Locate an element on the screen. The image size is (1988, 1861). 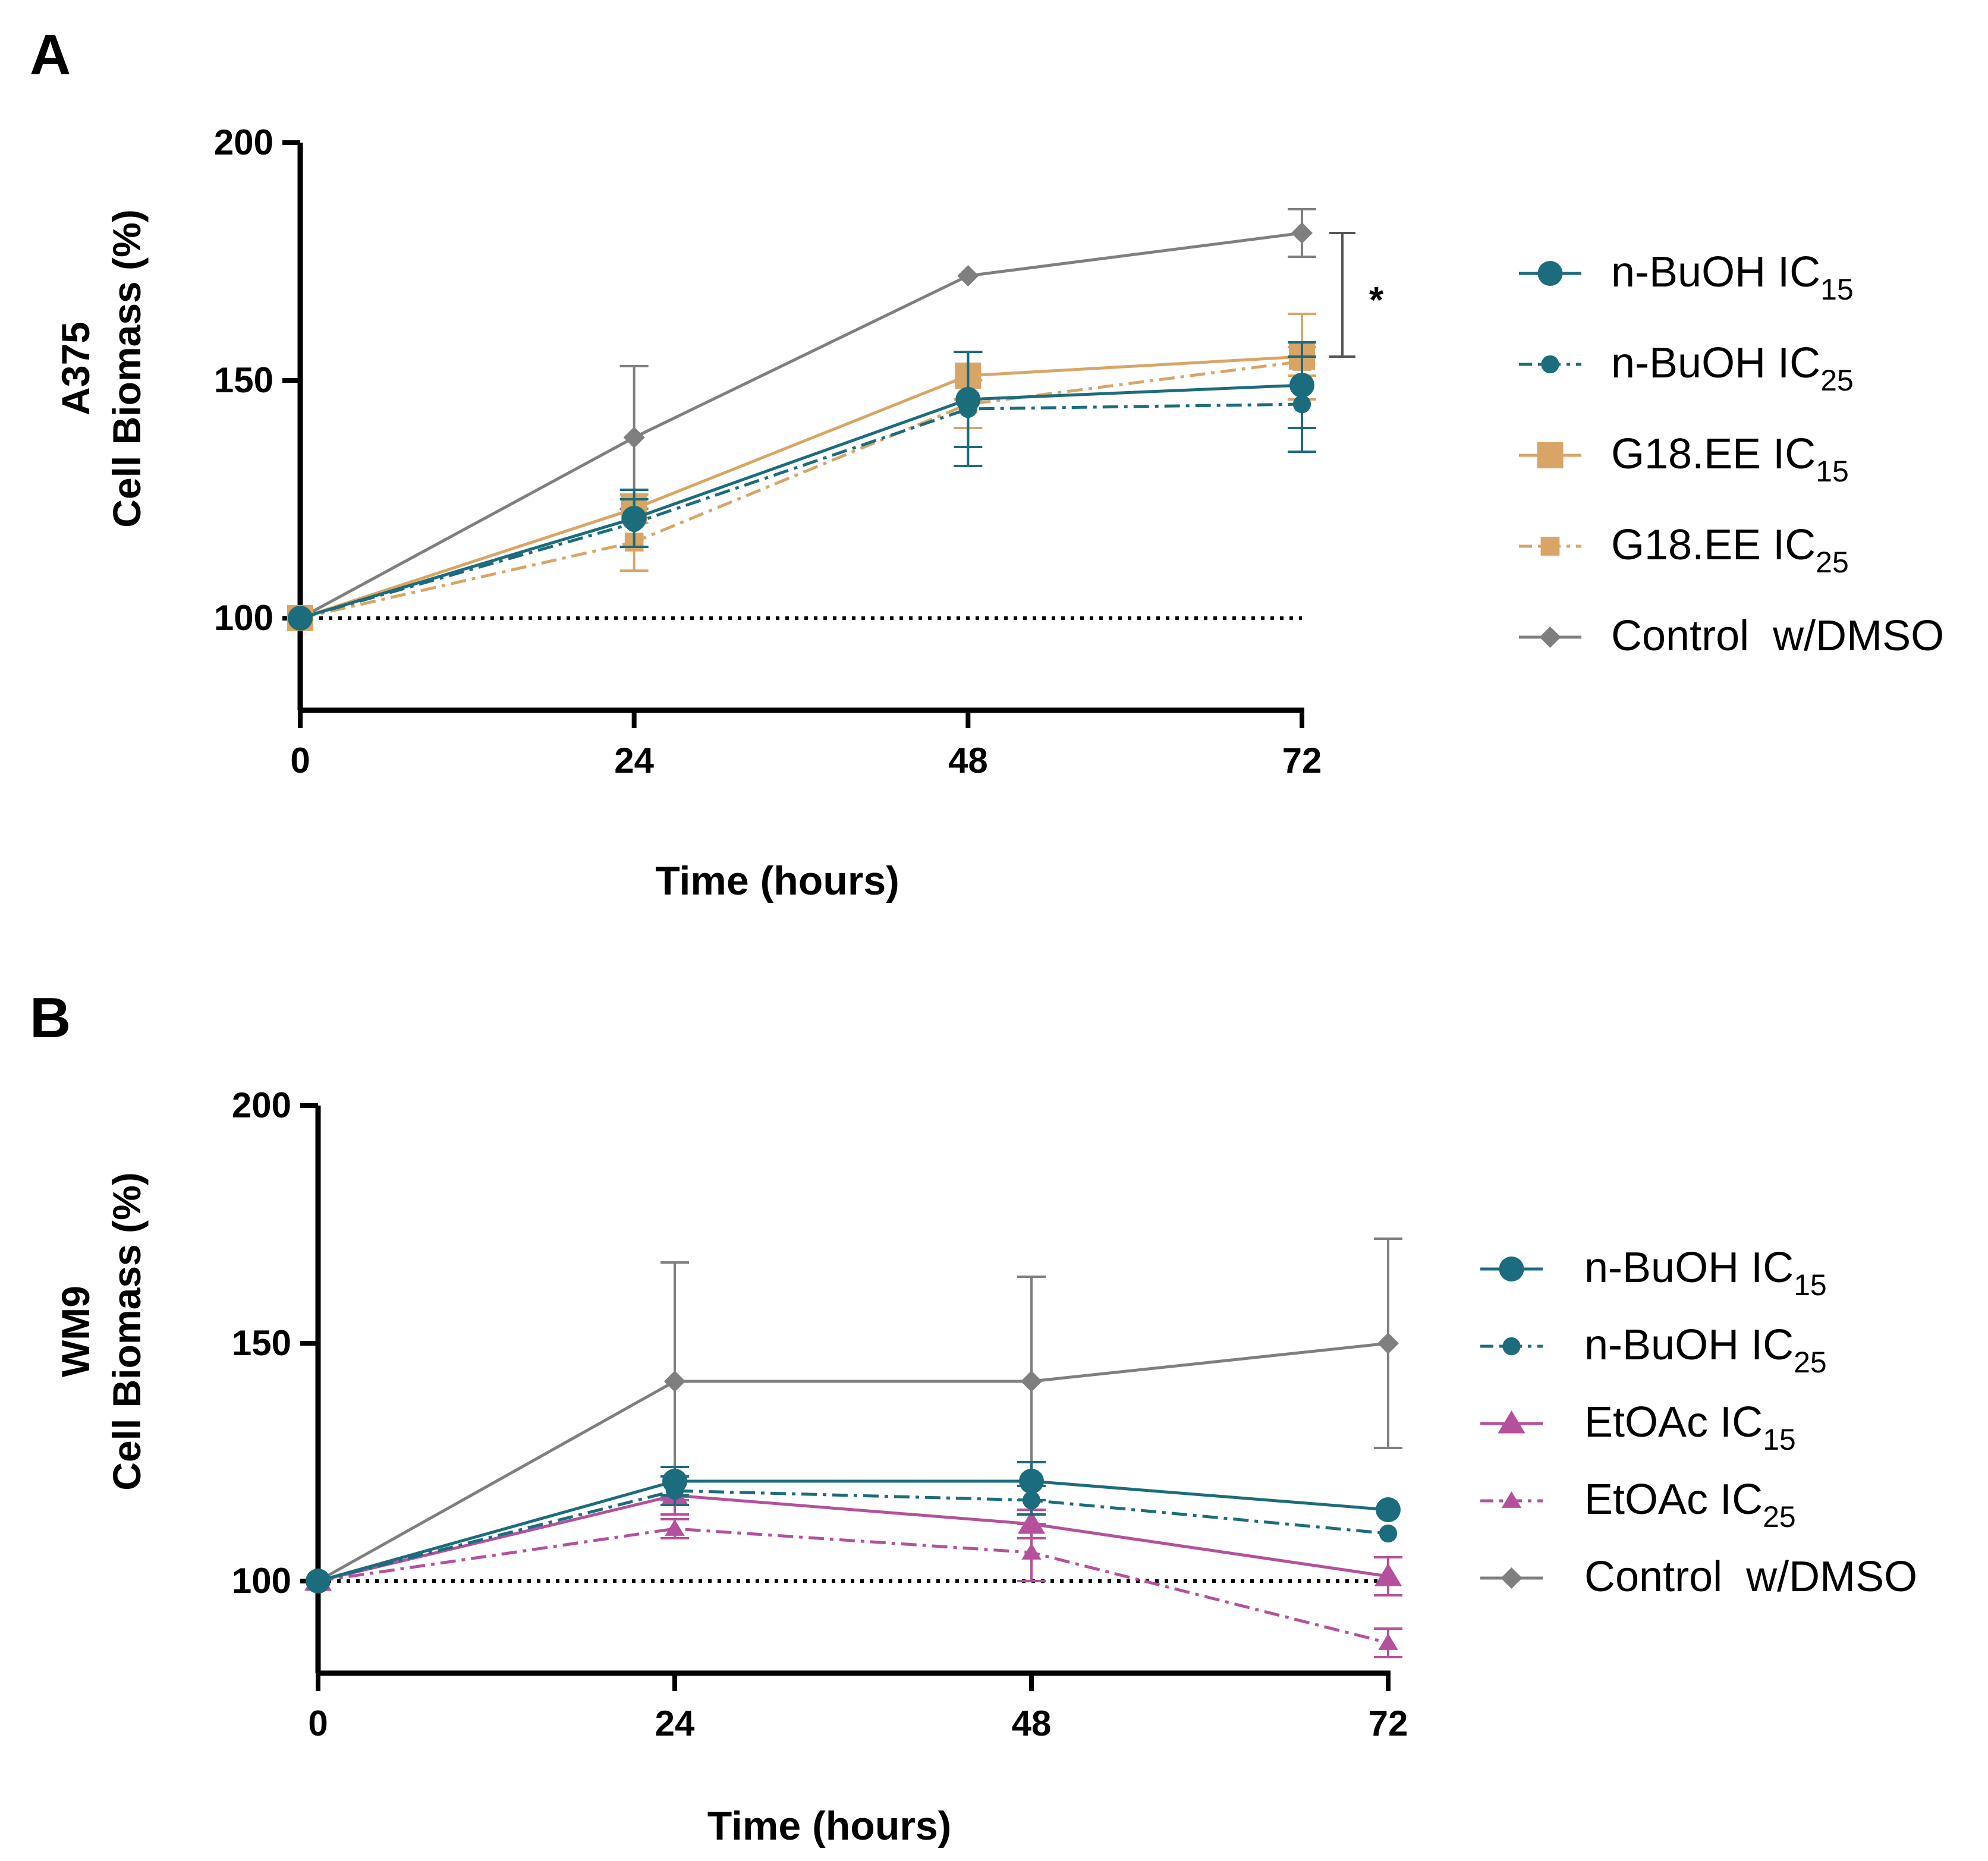
significance-marker: * is located at coordinates (1376, 300).